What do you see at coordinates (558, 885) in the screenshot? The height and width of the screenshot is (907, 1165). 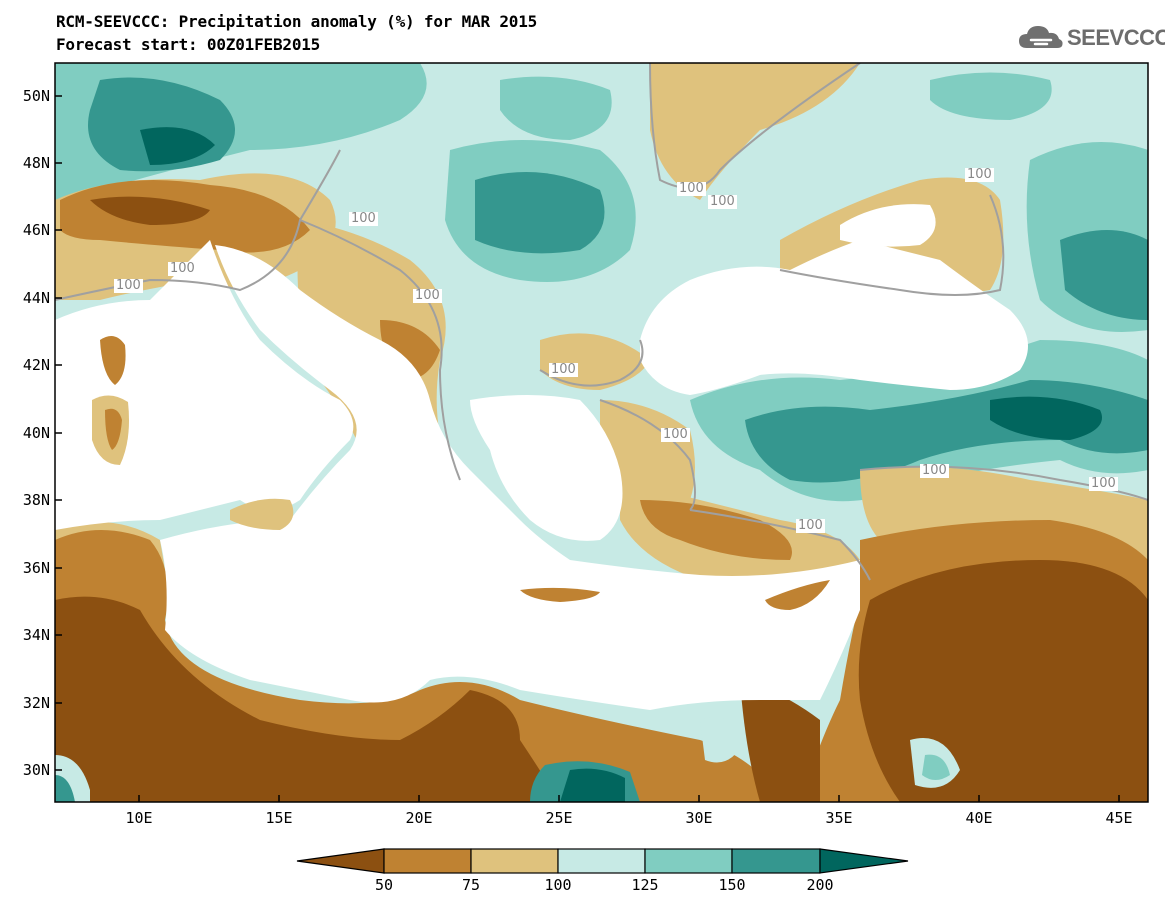 I see `colorbar-label-100: 100` at bounding box center [558, 885].